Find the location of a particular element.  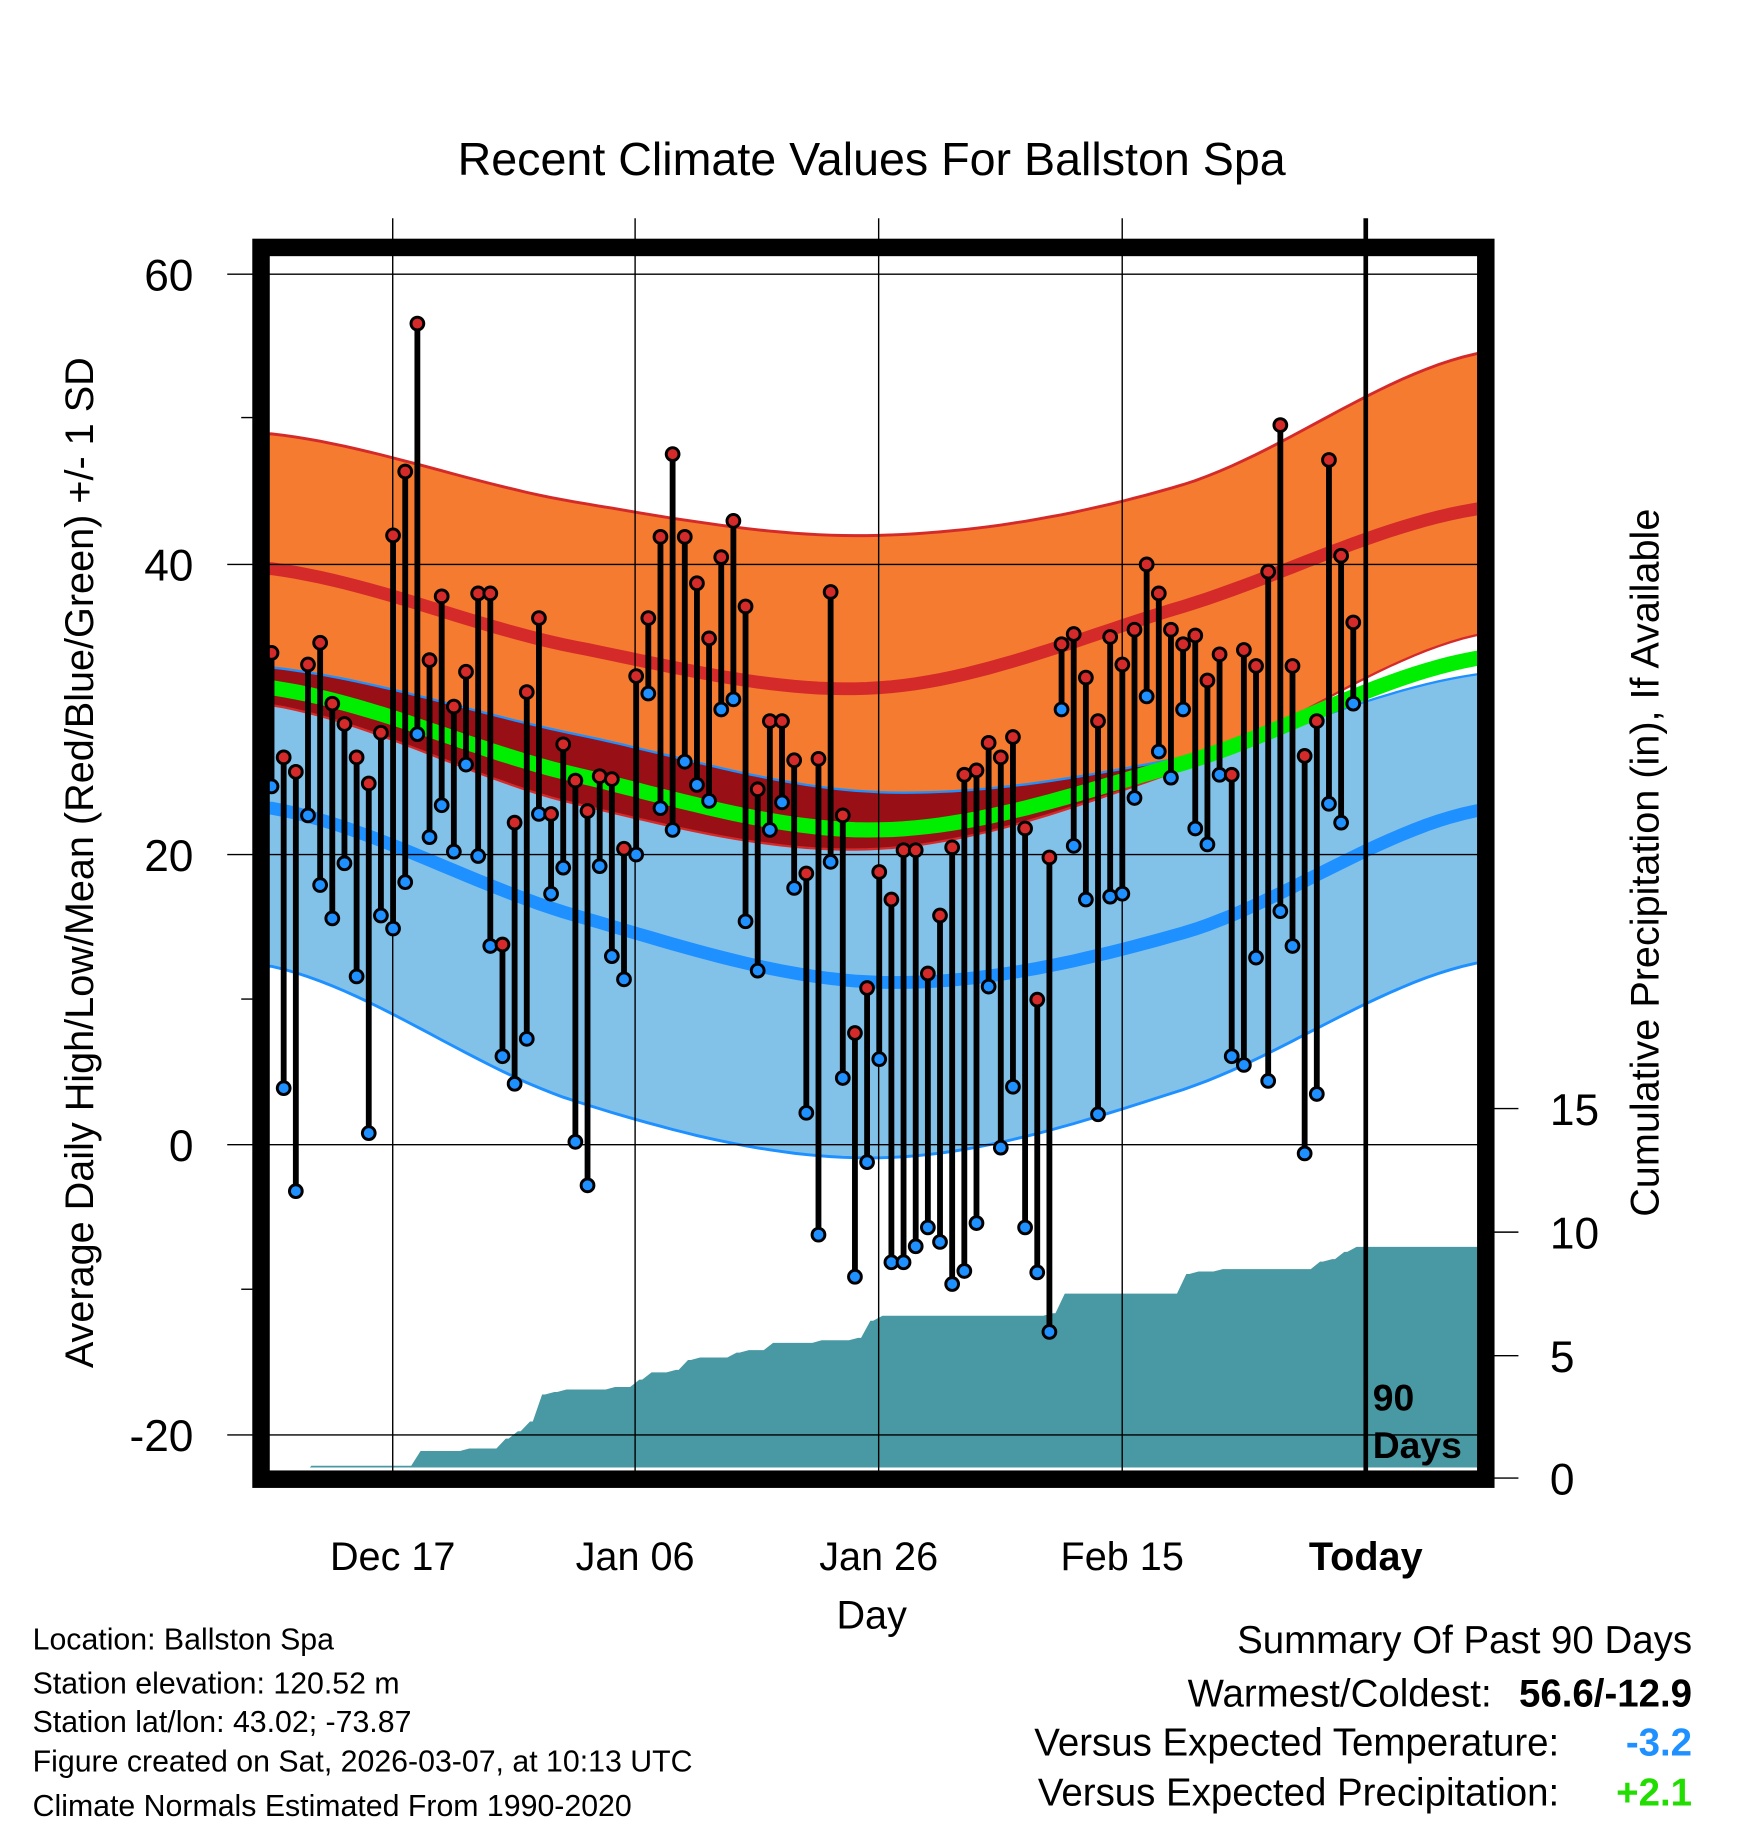

precip-tick-label: 15 is located at coordinates (1574, 1110).